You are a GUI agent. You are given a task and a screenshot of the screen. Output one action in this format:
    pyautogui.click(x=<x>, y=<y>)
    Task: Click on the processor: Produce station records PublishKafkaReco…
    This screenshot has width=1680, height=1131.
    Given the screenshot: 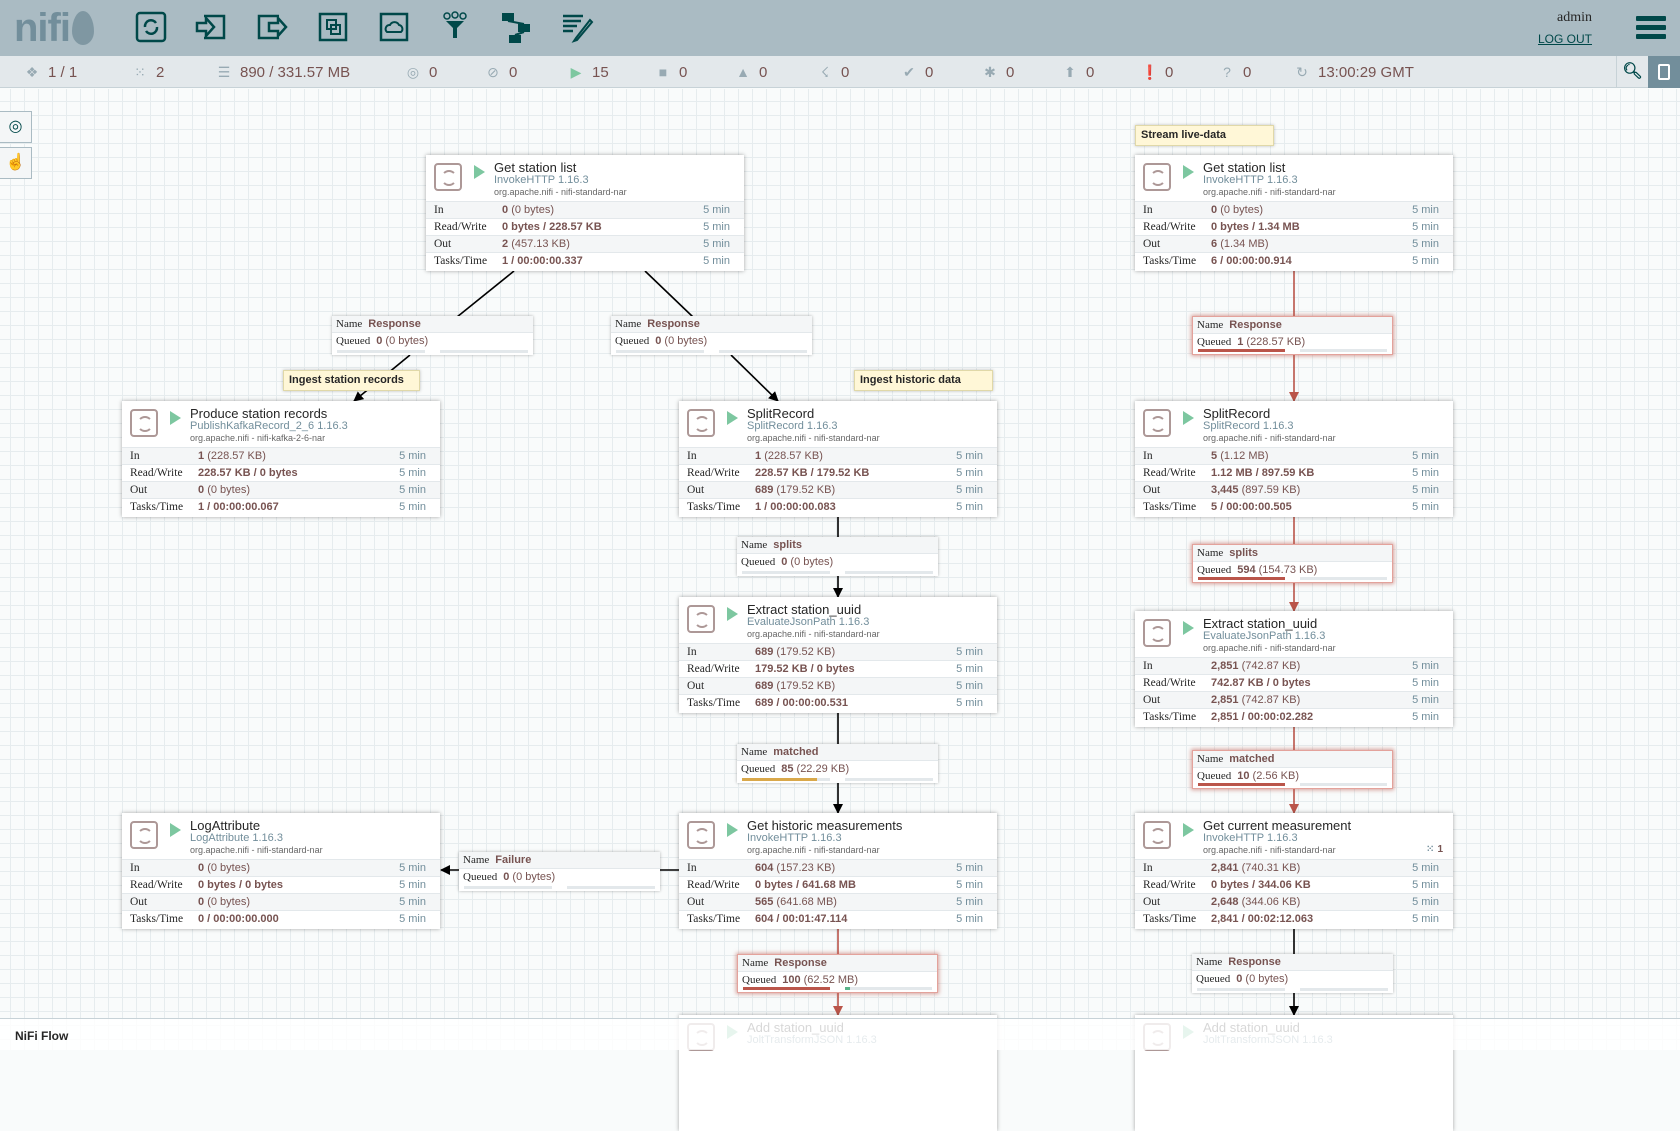 What is the action you would take?
    pyautogui.click(x=281, y=459)
    